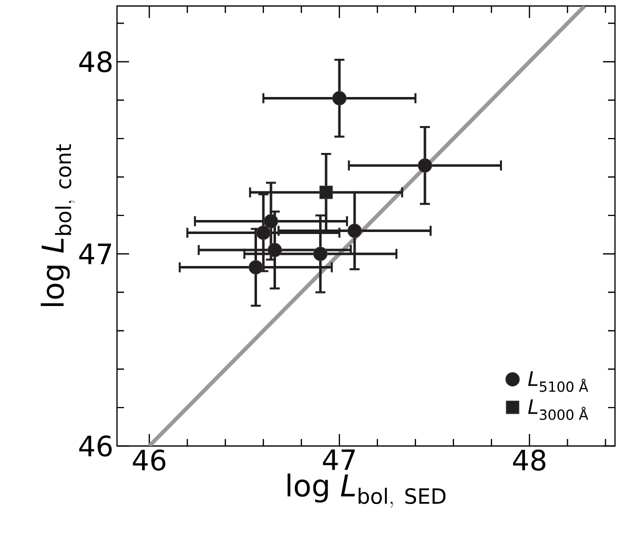 The height and width of the screenshot is (545, 617). What do you see at coordinates (529, 460) in the screenshot?
I see `x-tick-label: 48` at bounding box center [529, 460].